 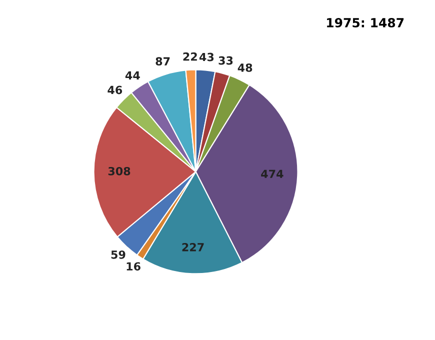 What do you see at coordinates (206, 57) in the screenshot?
I see `data-label: 43` at bounding box center [206, 57].